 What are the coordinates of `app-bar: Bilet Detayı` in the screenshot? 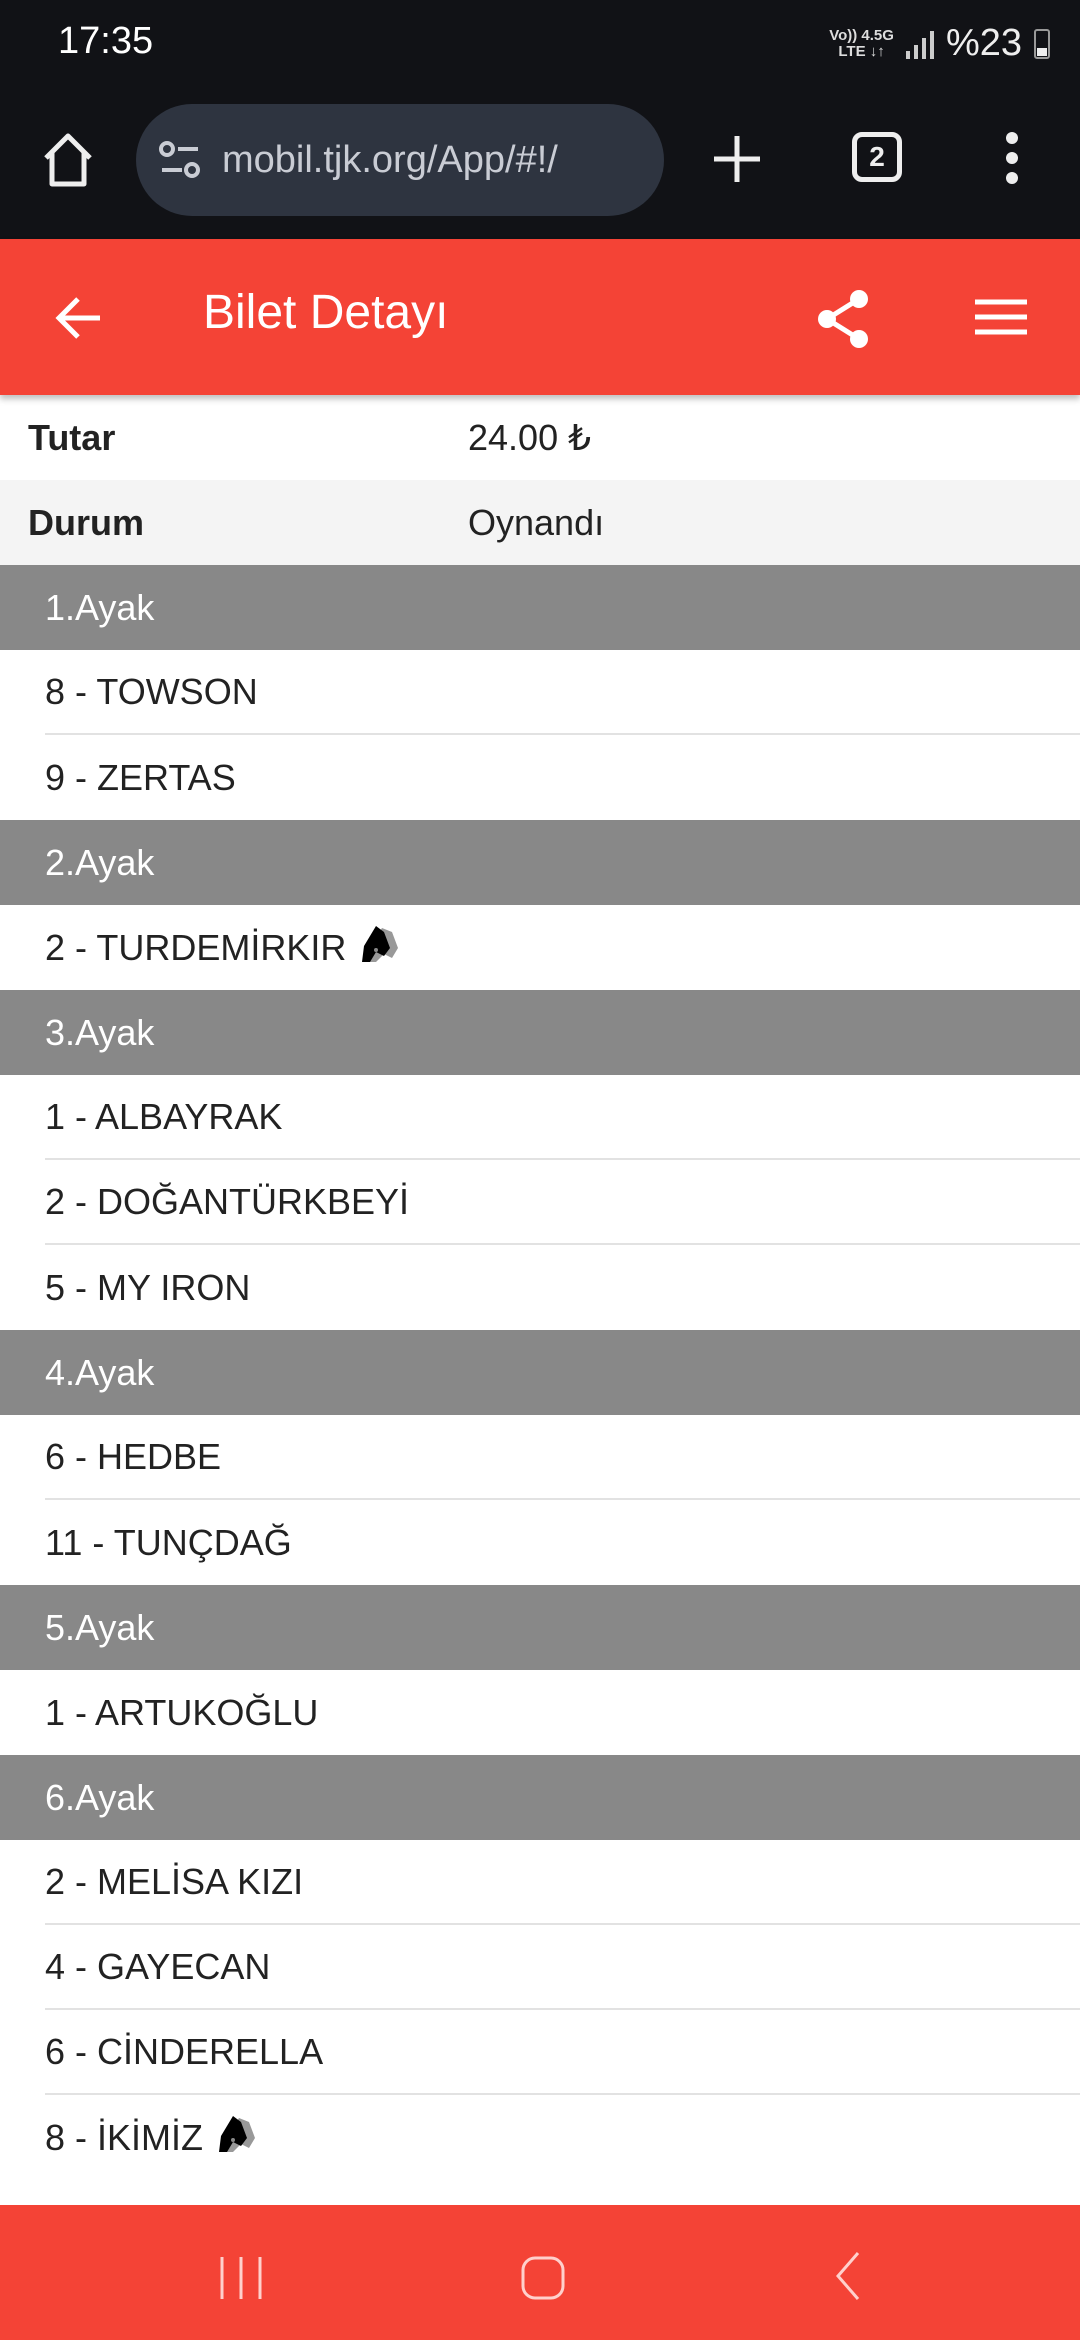 It's located at (540, 317).